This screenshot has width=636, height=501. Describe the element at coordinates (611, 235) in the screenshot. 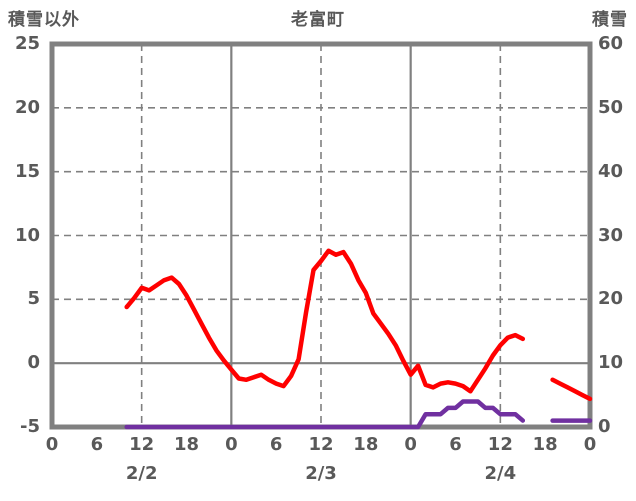

I see `right-axis-tick: 30` at that location.